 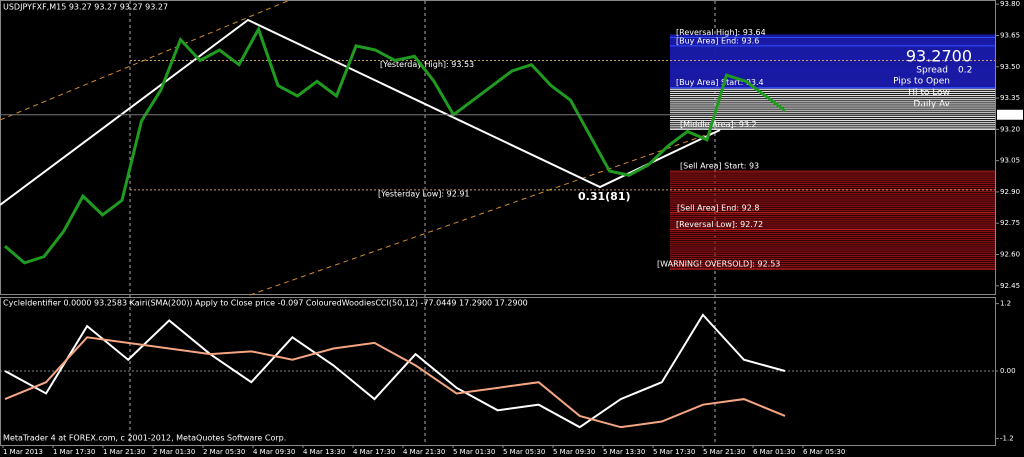 What do you see at coordinates (224, 452) in the screenshot?
I see `x-tick-label: 2 Mar 05:30` at bounding box center [224, 452].